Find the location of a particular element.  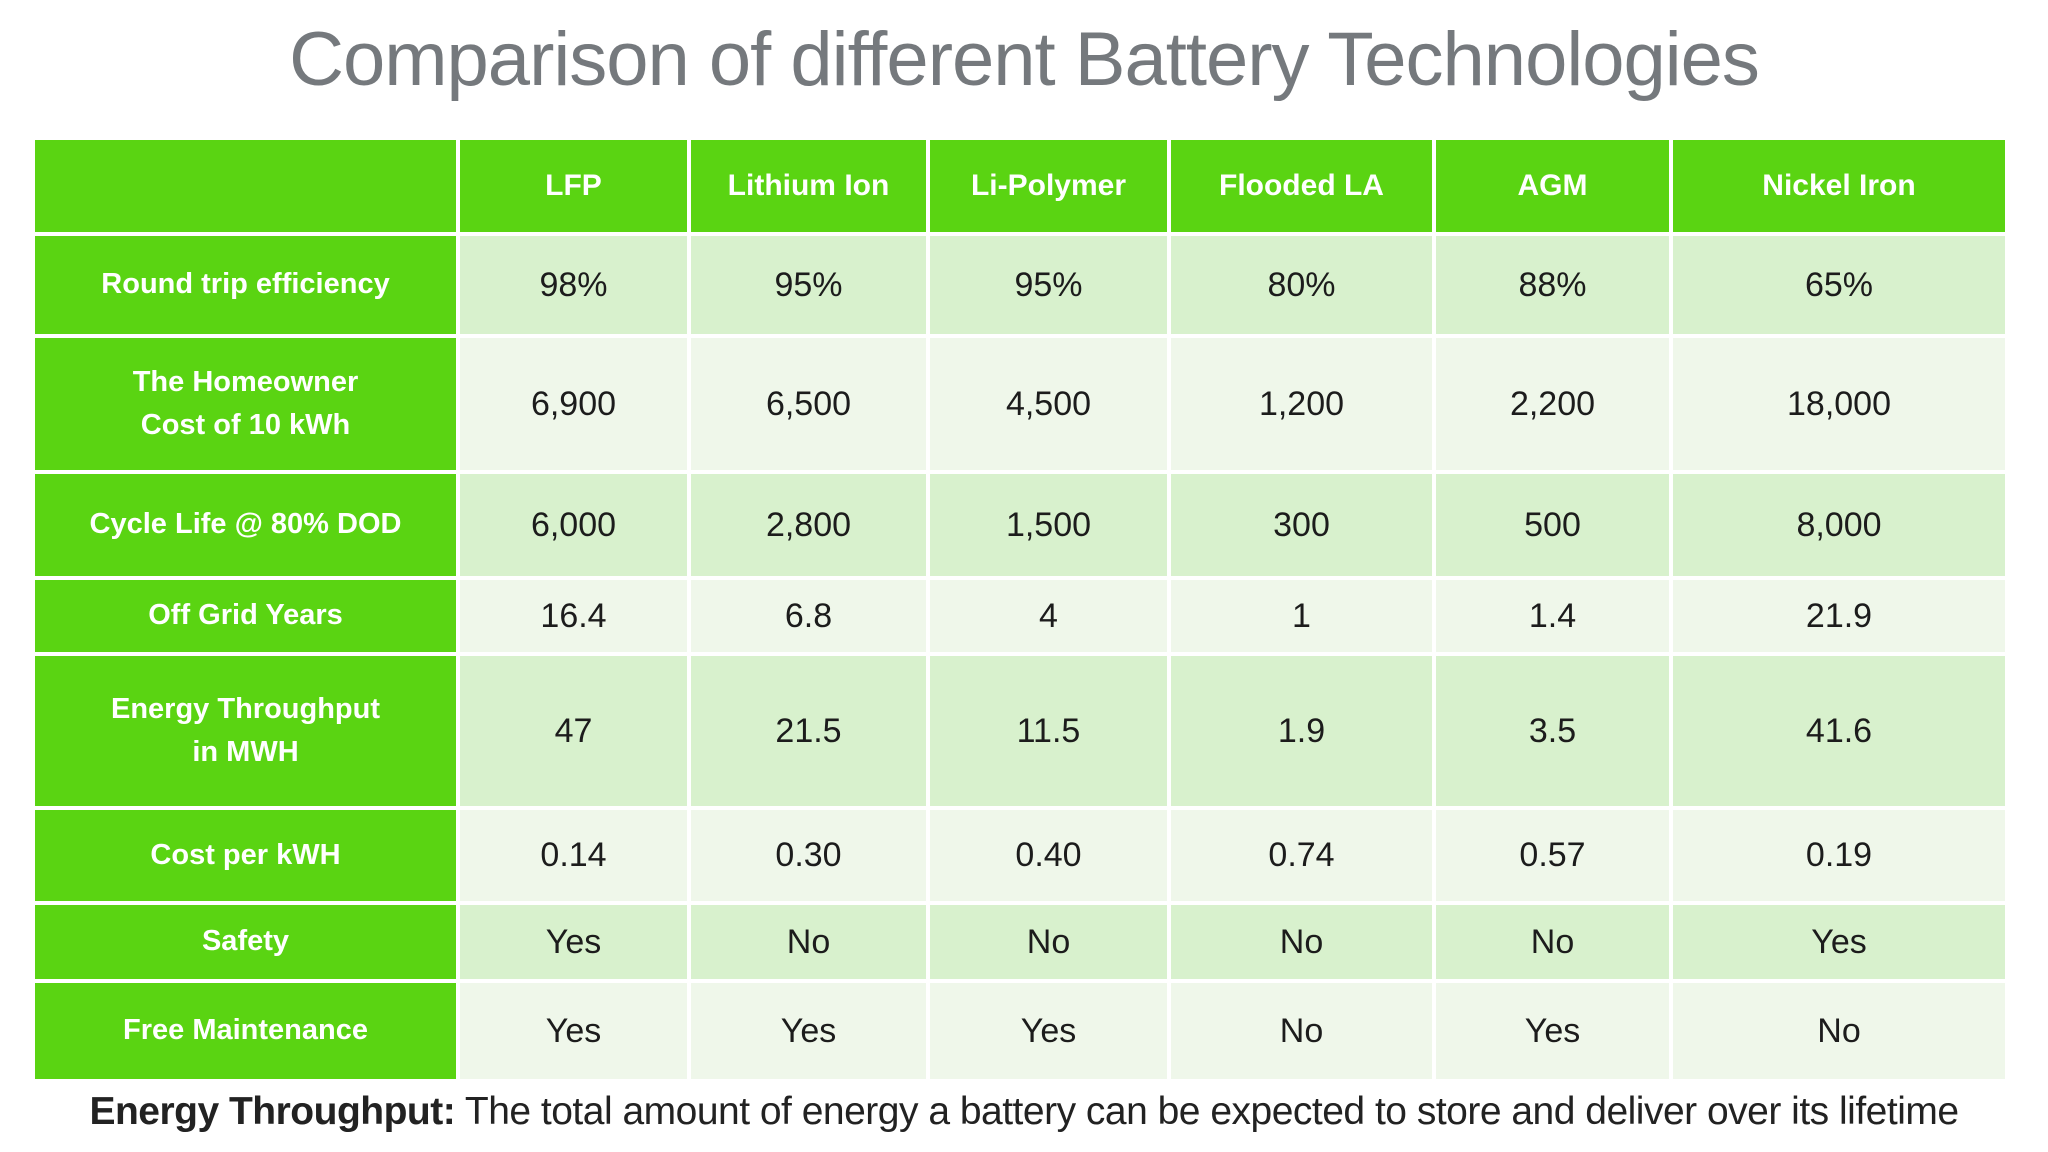

value-cell: 1.4 is located at coordinates (1552, 616).